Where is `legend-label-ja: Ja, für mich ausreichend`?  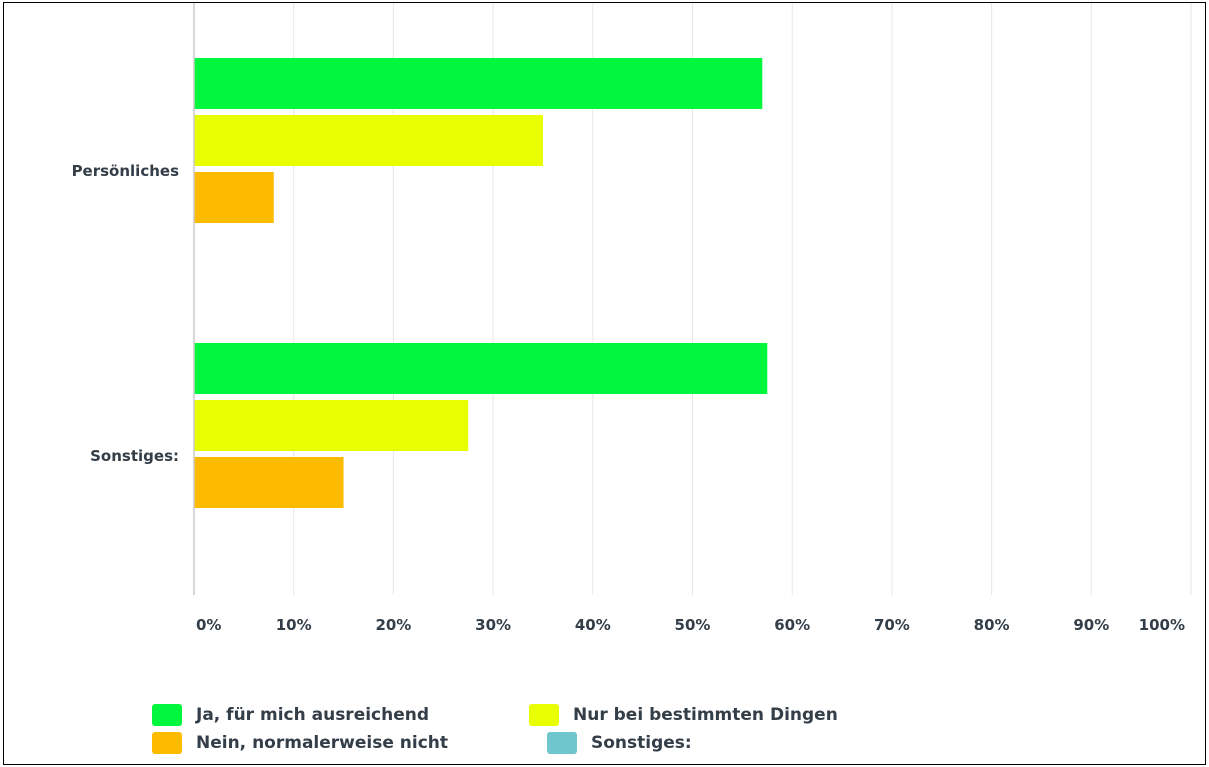 legend-label-ja: Ja, für mich ausreichend is located at coordinates (313, 715).